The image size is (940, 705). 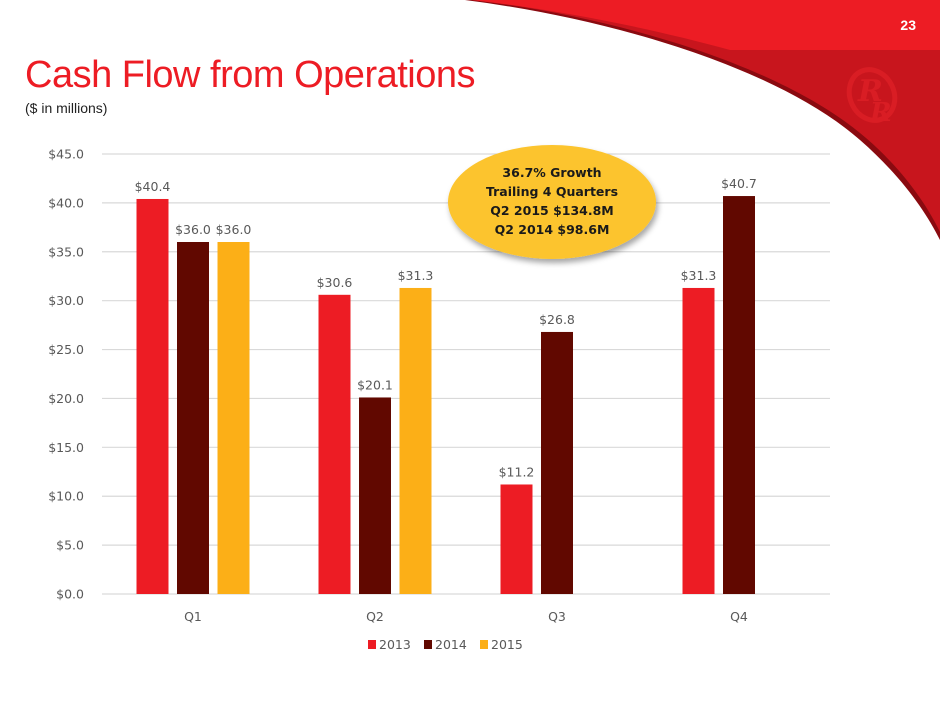 What do you see at coordinates (552, 191) in the screenshot?
I see `callout-line-2: Trailing 4 Quarters` at bounding box center [552, 191].